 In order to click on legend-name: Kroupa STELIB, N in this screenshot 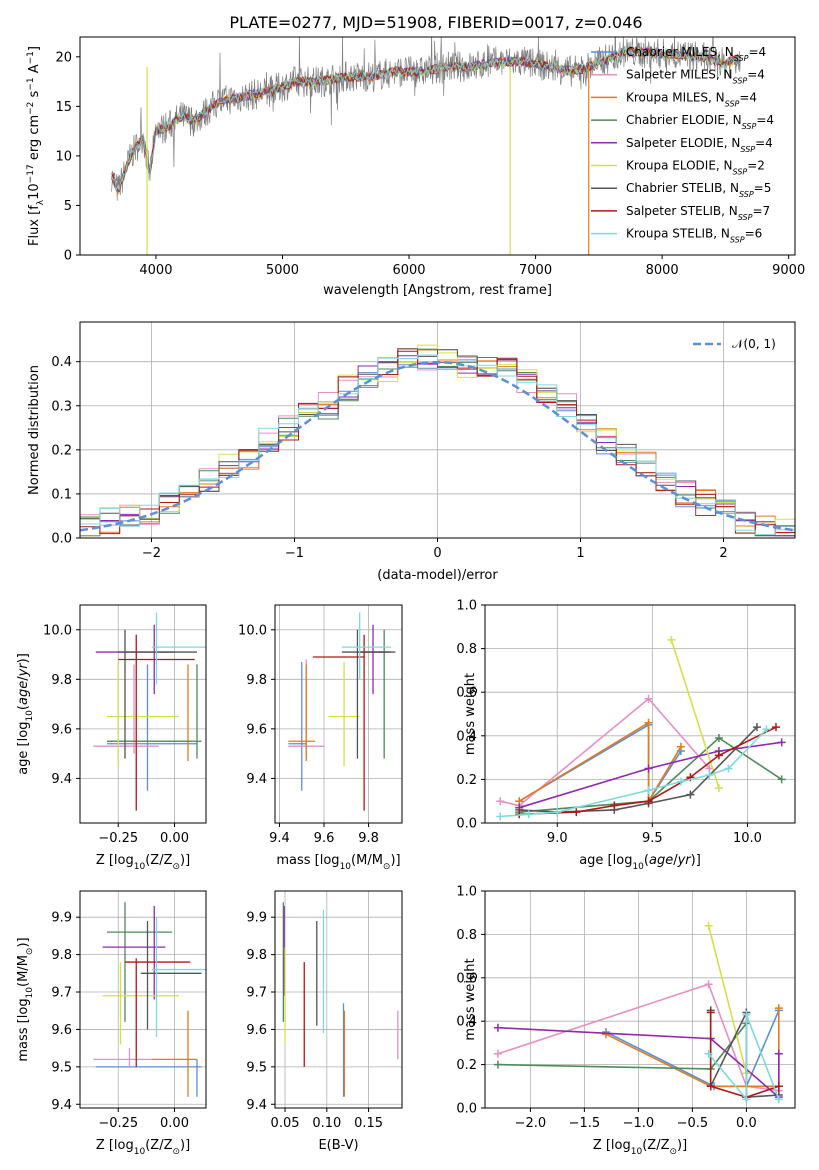, I will do `click(678, 234)`.